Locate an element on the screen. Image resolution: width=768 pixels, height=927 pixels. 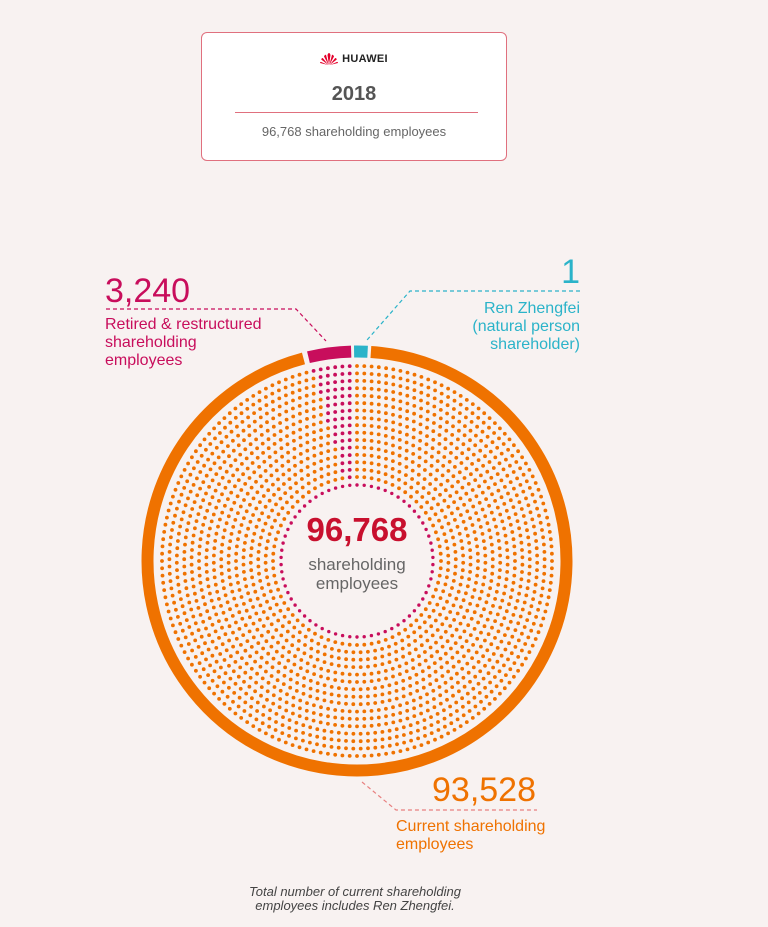
current-label: Current shareholding employees is located at coordinates (471, 835).